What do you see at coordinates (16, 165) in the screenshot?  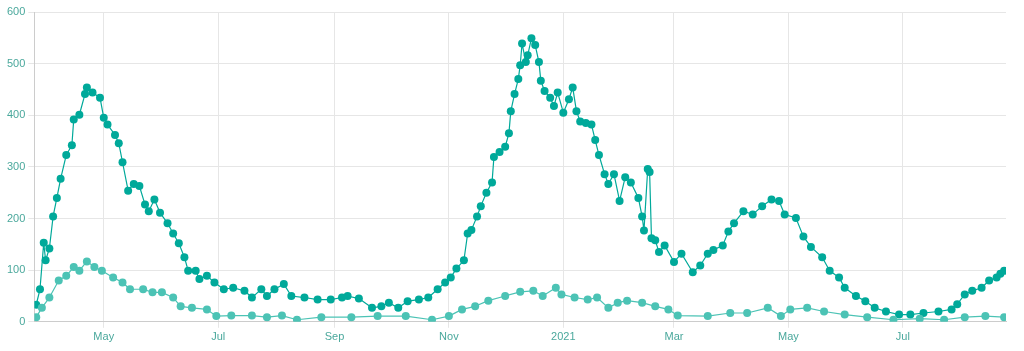 I see `y-tick-label: 300` at bounding box center [16, 165].